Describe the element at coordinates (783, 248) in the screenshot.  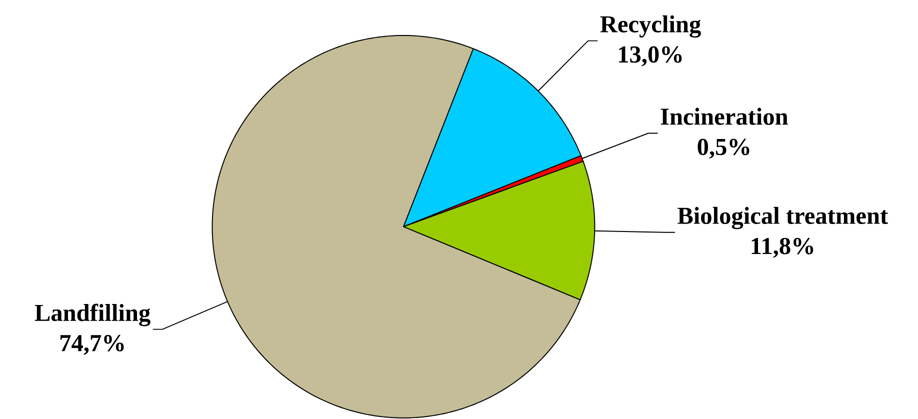
I see `data-label: 11,8%` at that location.